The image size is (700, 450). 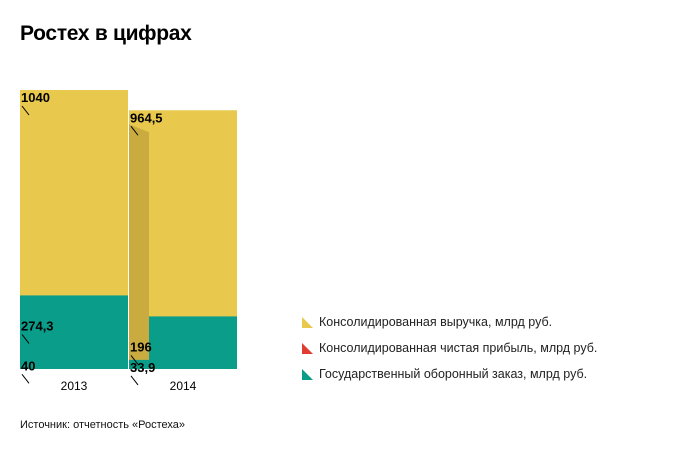 I want to click on legend-item-revenue: Консолидированная выручка, млрд руб., so click(x=449, y=322).